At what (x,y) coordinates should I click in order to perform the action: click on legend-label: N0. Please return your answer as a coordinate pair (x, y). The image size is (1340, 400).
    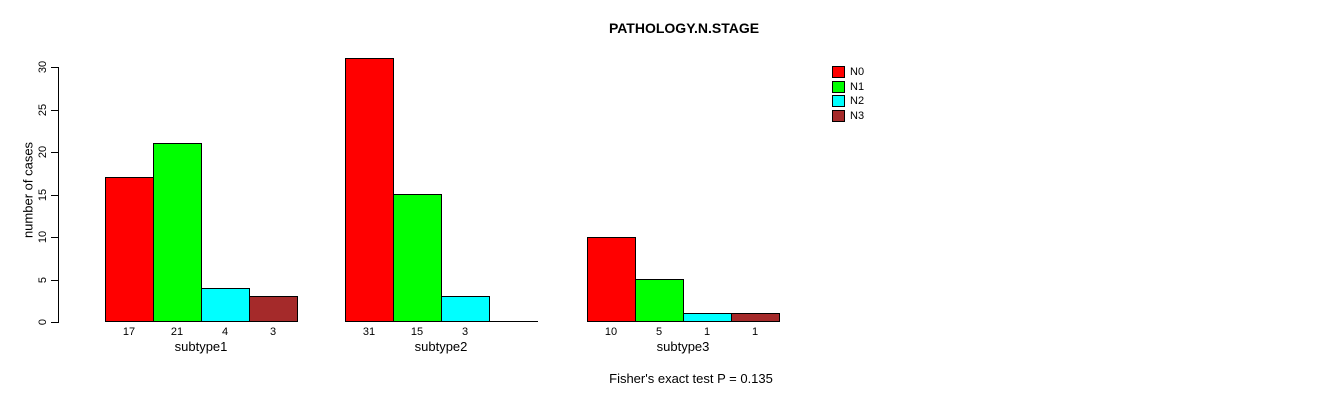
    Looking at the image, I should click on (857, 72).